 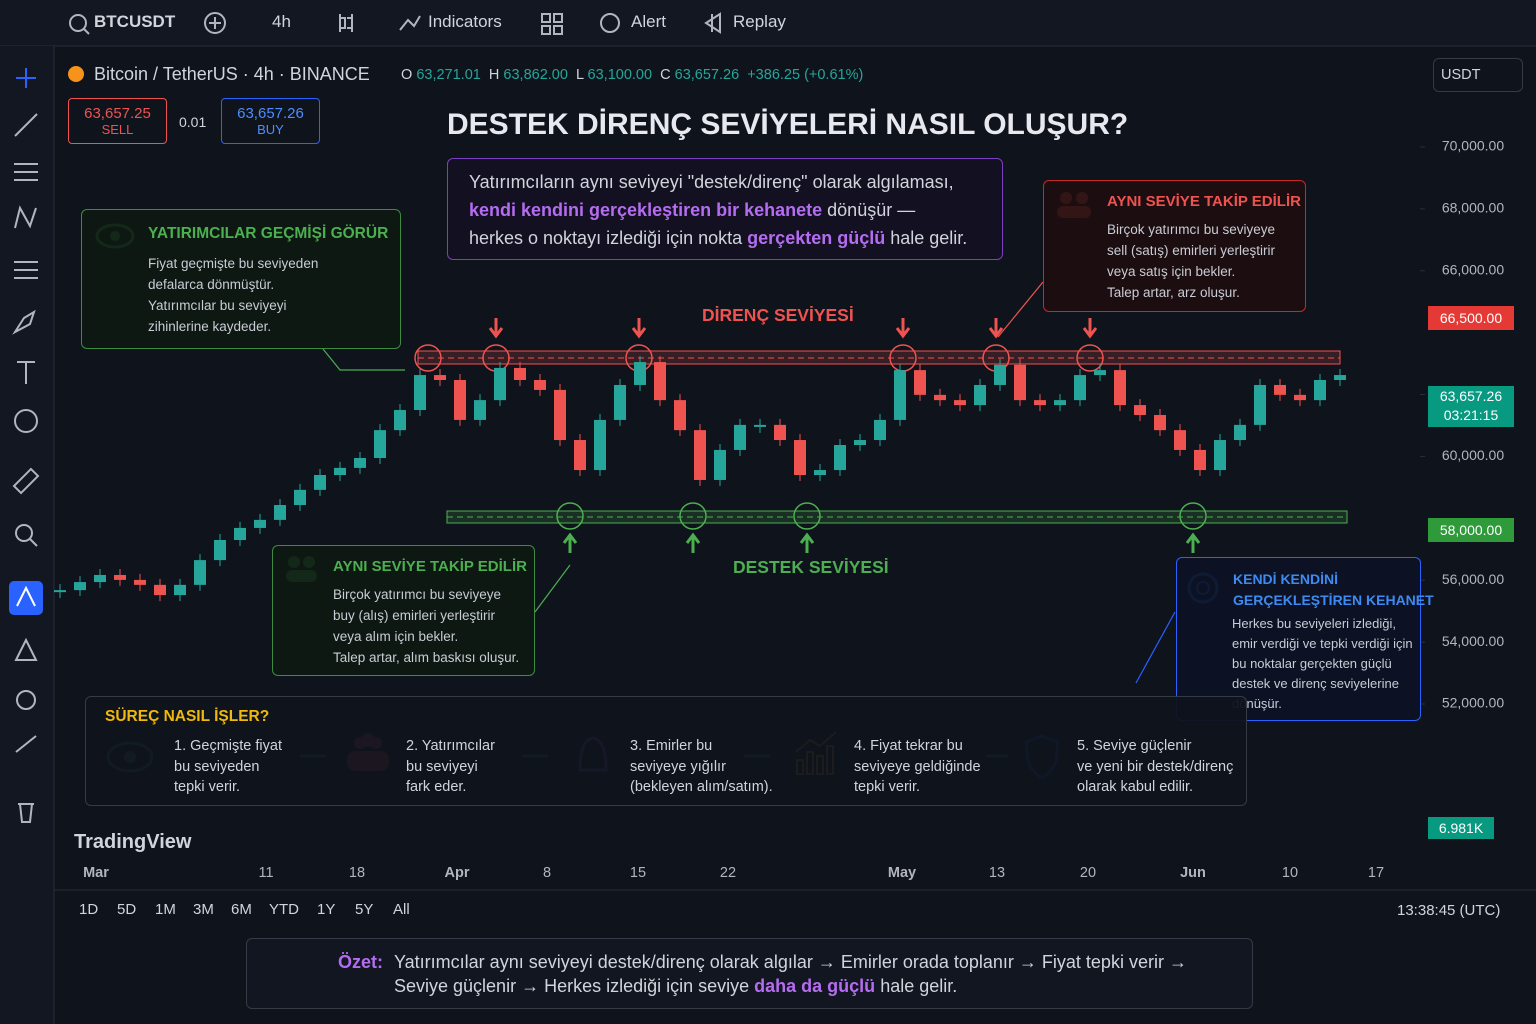 I want to click on summary-label: Özet:, so click(x=360, y=962).